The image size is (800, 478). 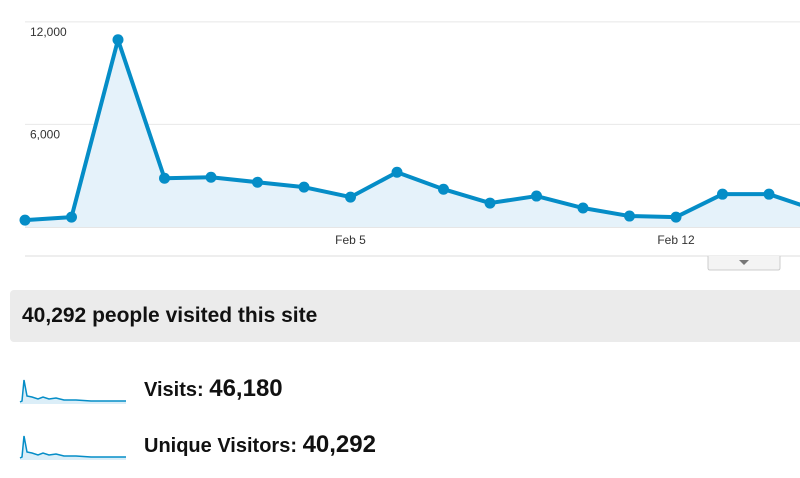 I want to click on metric-value: 46,180, so click(x=246, y=388).